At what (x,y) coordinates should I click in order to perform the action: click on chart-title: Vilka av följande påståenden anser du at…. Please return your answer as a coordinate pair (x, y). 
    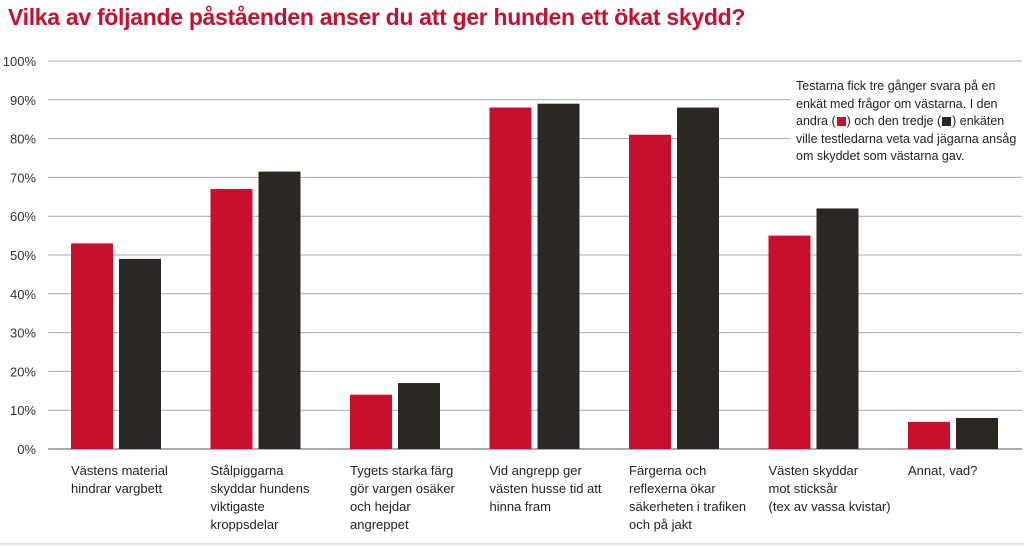
    Looking at the image, I should click on (377, 17).